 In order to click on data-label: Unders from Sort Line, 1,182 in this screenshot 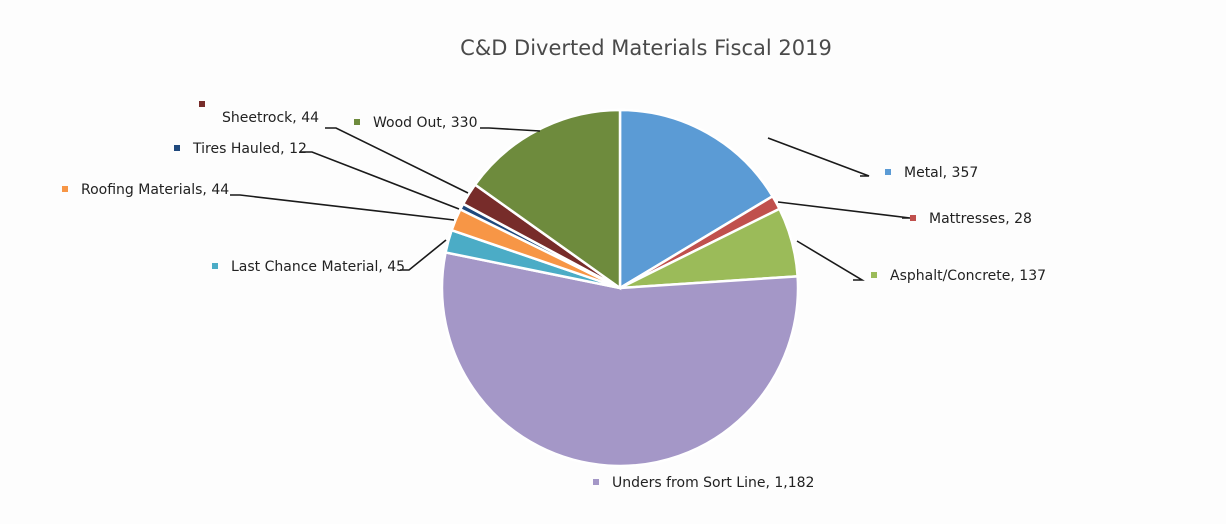, I will do `click(713, 483)`.